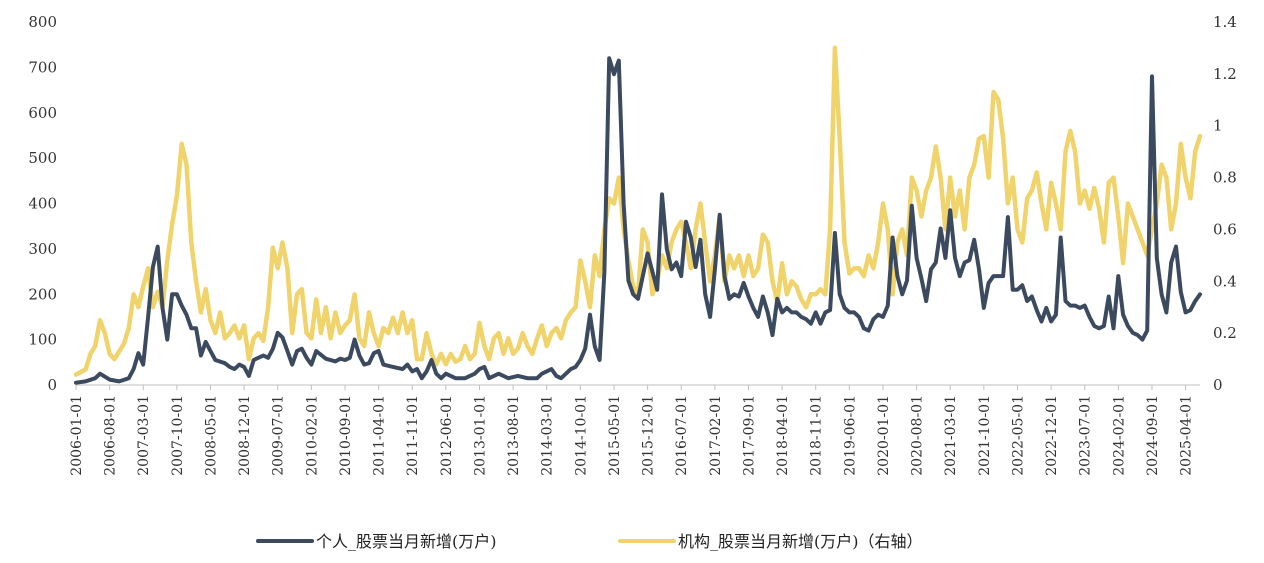  I want to click on x-tick-label: 2018-04-01, so click(783, 435).